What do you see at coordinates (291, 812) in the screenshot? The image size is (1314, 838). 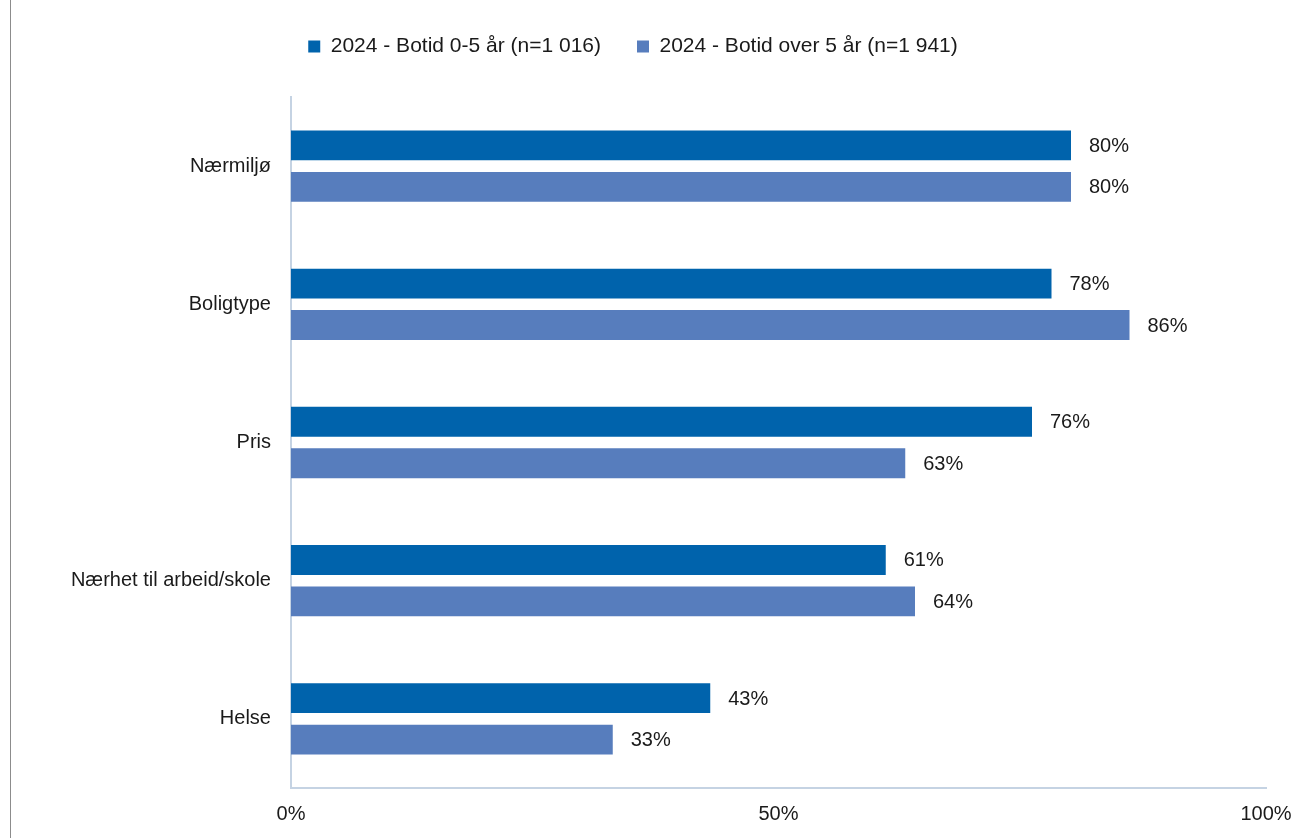 I see `x-tick-label: 0%` at bounding box center [291, 812].